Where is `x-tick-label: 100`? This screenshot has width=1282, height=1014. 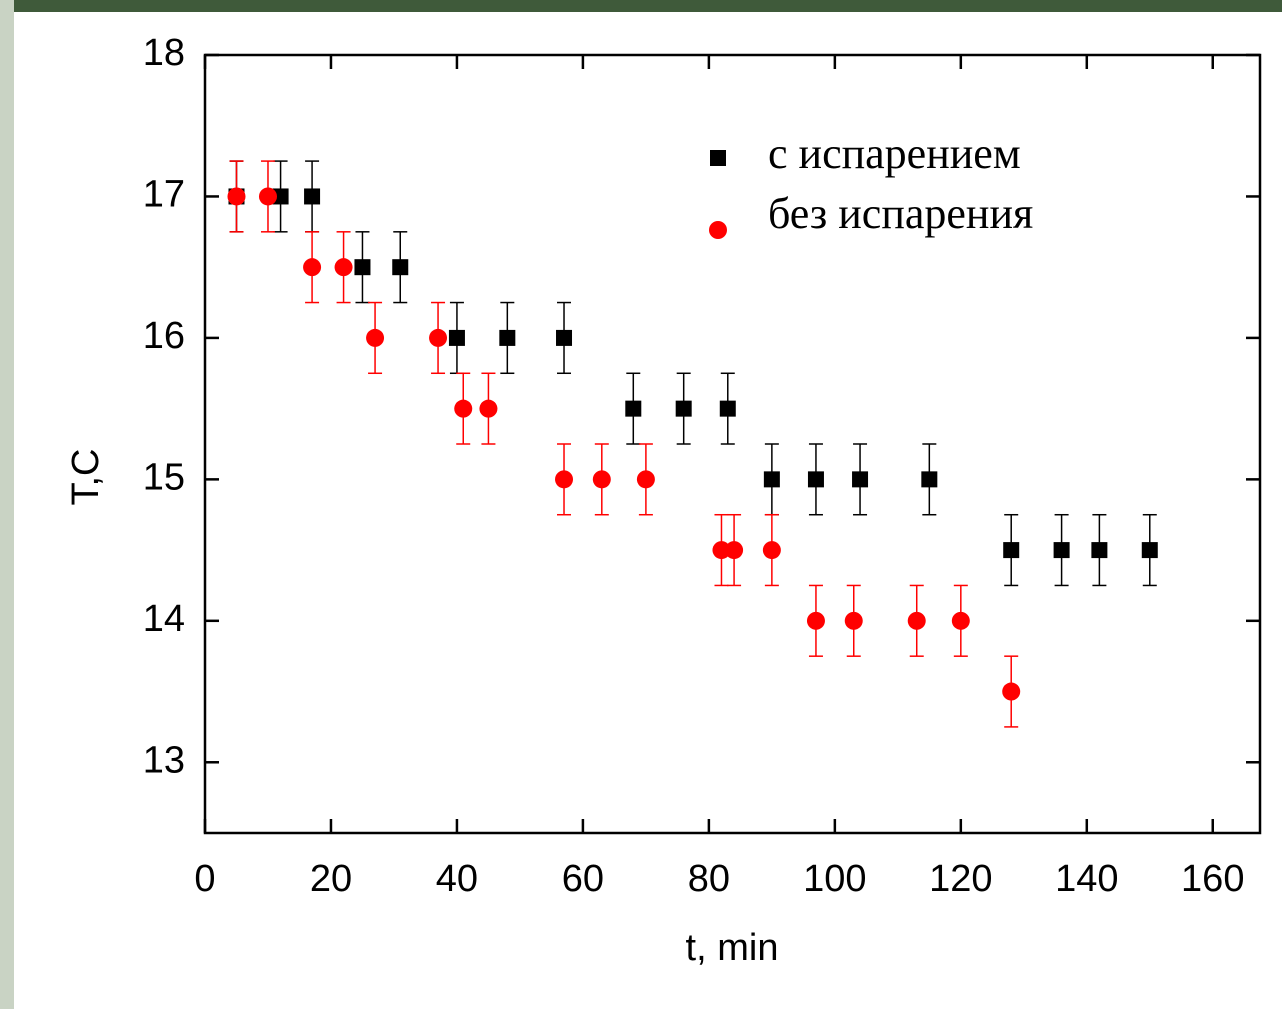
x-tick-label: 100 is located at coordinates (834, 879).